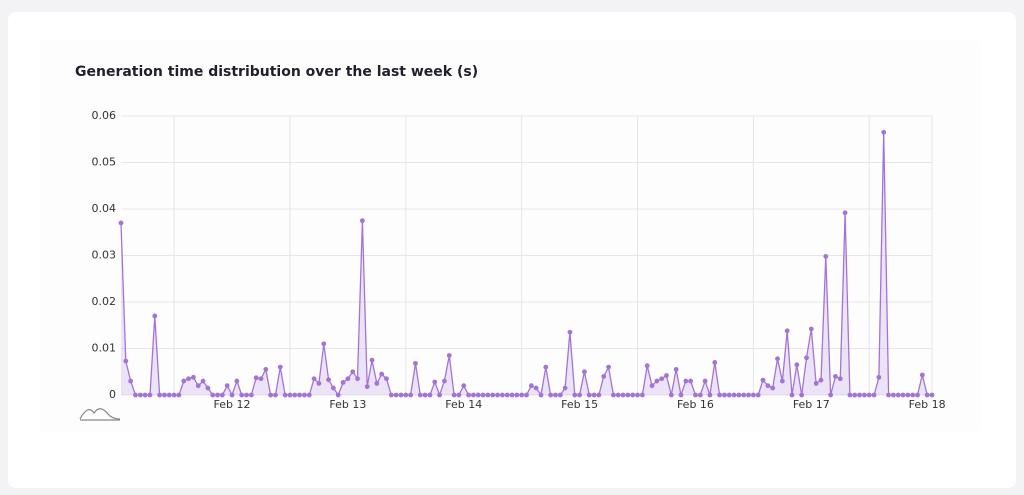  Describe the element at coordinates (104, 162) in the screenshot. I see `y-tick-label: 0.05` at that location.